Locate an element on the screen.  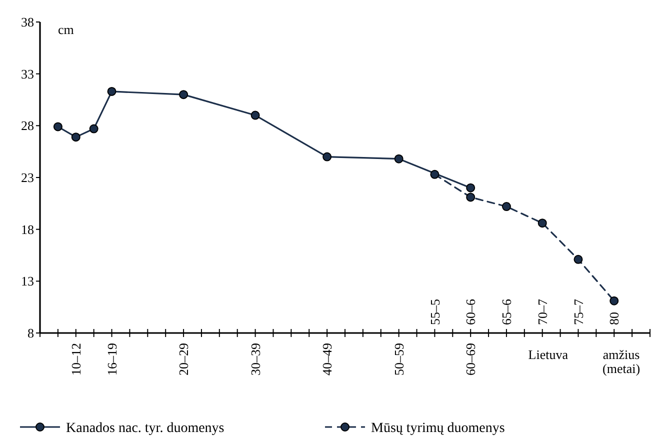
x-tick-label: 60–69 is located at coordinates (470, 359).